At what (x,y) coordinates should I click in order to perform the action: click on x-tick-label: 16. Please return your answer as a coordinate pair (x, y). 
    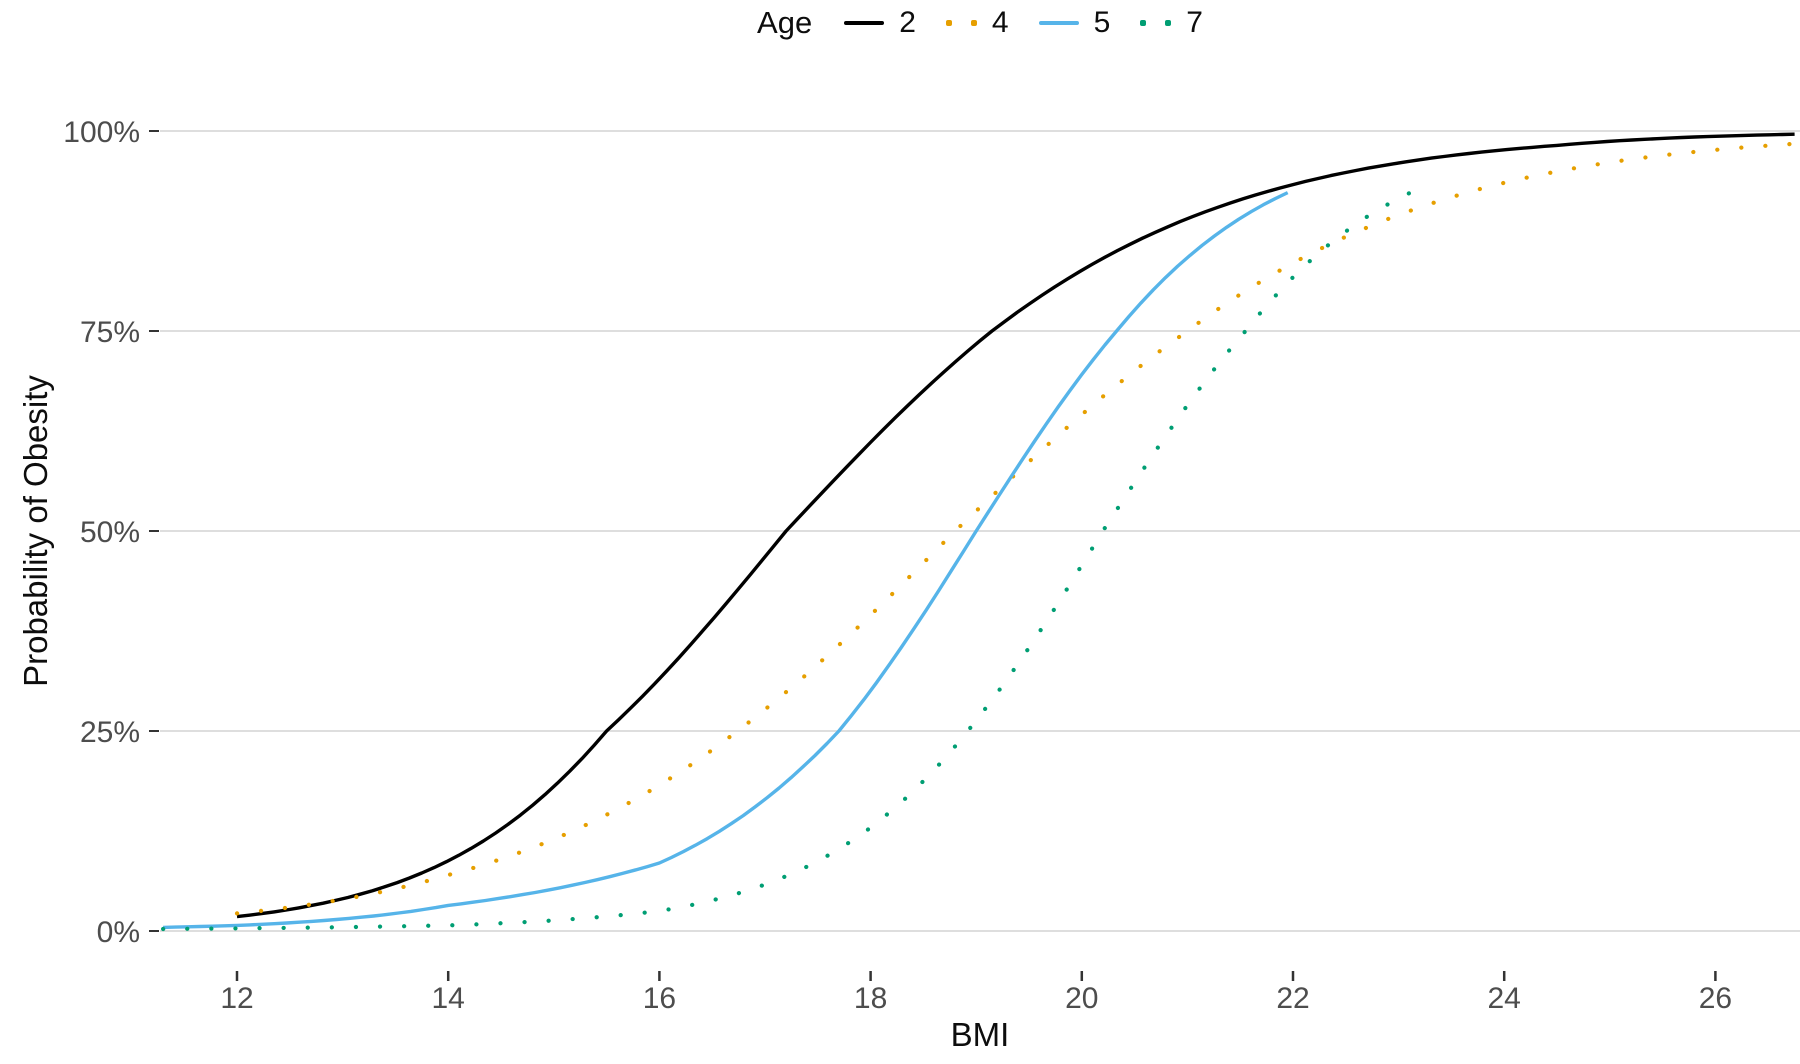
    Looking at the image, I should click on (659, 998).